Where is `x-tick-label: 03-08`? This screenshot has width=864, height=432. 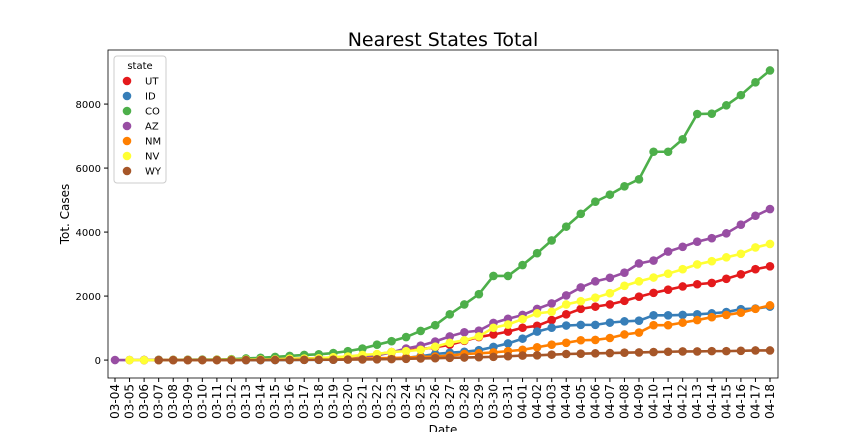
x-tick-label: 03-08 is located at coordinates (173, 401).